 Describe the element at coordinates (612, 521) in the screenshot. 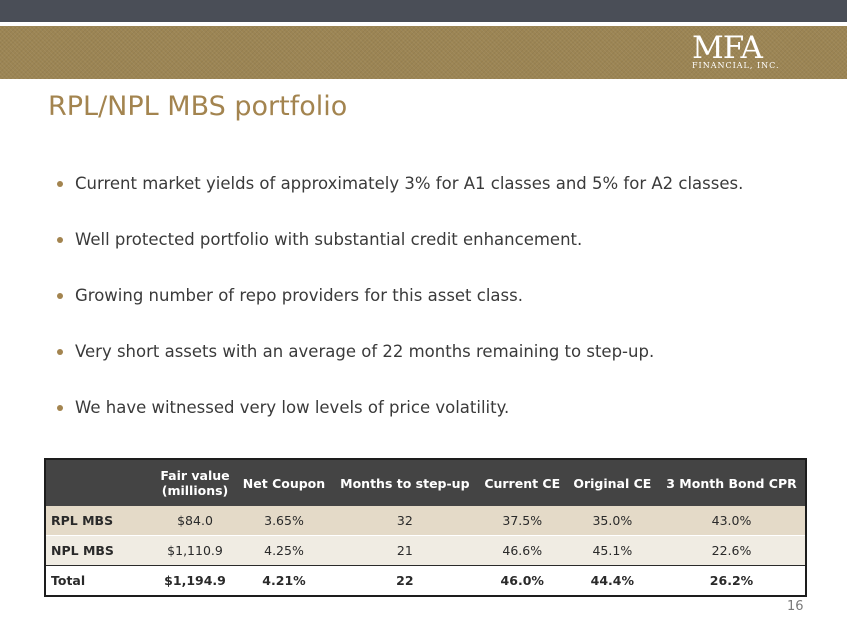

I see `cell-original-ce: 35.0%` at that location.